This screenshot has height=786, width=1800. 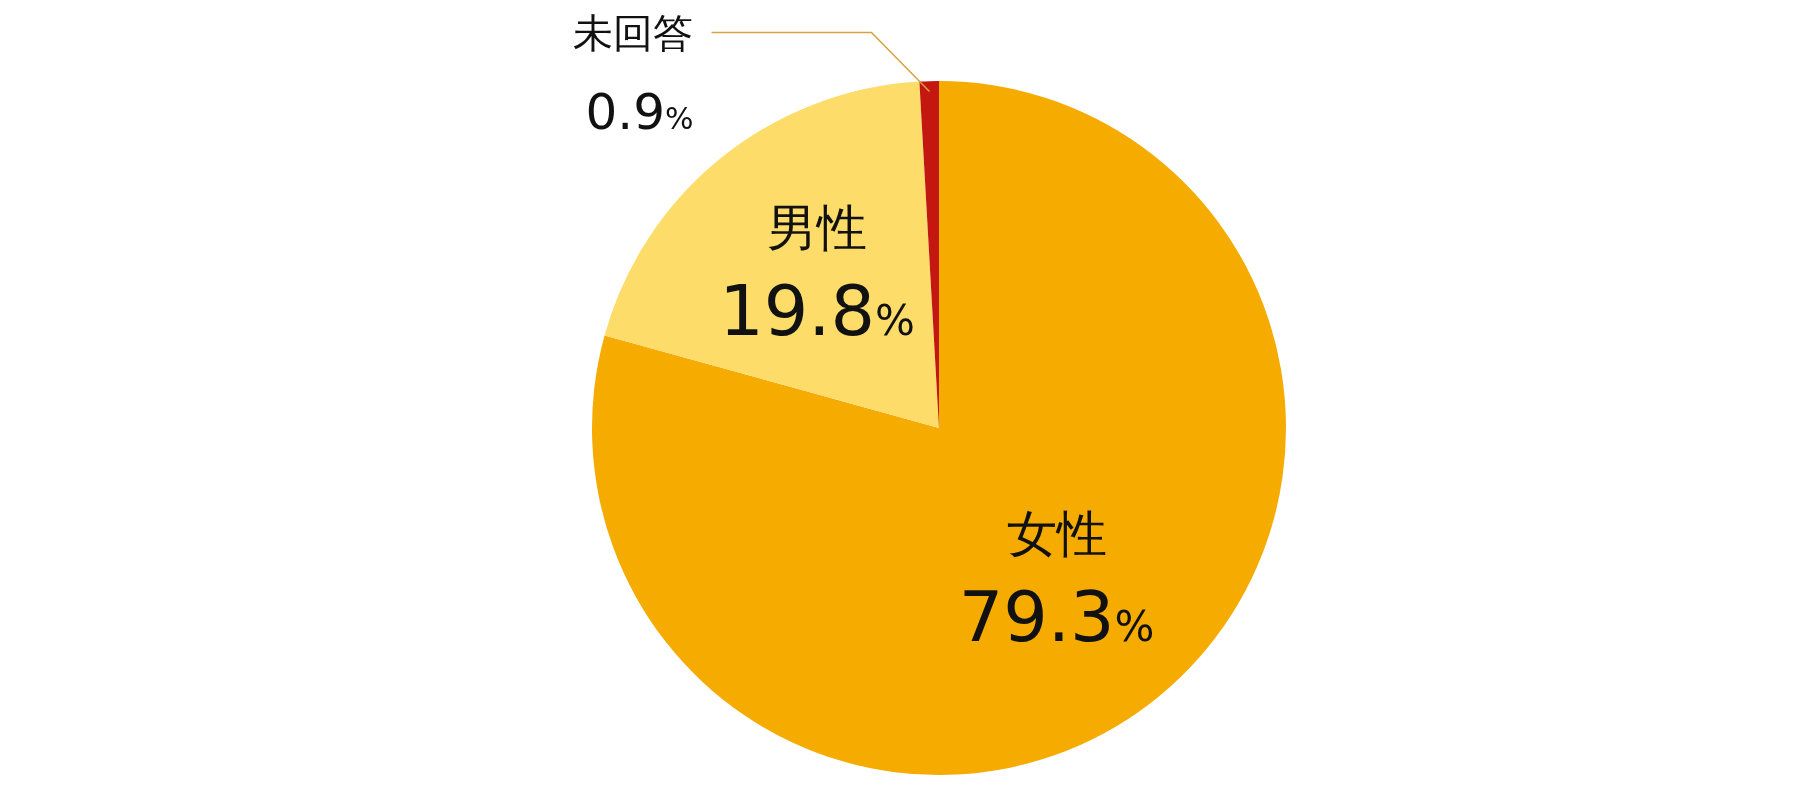 I want to click on slice-label: 未回答, so click(x=633, y=32).